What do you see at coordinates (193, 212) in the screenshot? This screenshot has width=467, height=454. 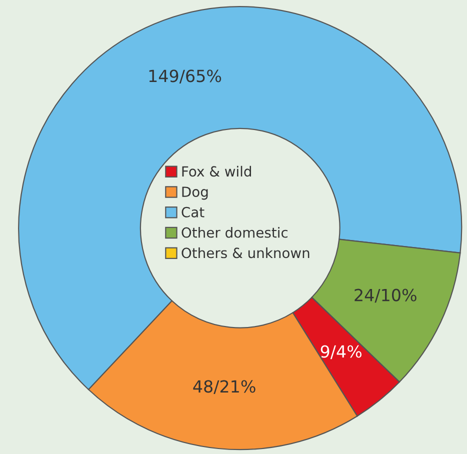 I see `legend-label: Cat` at bounding box center [193, 212].